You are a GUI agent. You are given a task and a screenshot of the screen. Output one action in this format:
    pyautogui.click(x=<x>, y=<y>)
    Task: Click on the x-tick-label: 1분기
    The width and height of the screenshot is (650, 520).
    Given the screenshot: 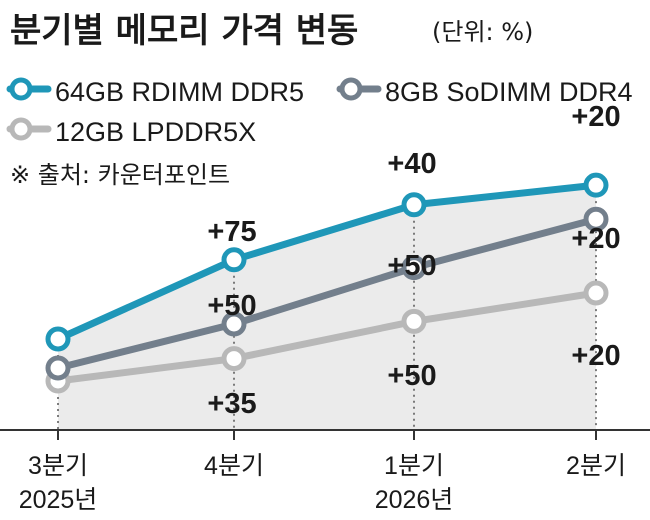 What is the action you would take?
    pyautogui.click(x=414, y=466)
    